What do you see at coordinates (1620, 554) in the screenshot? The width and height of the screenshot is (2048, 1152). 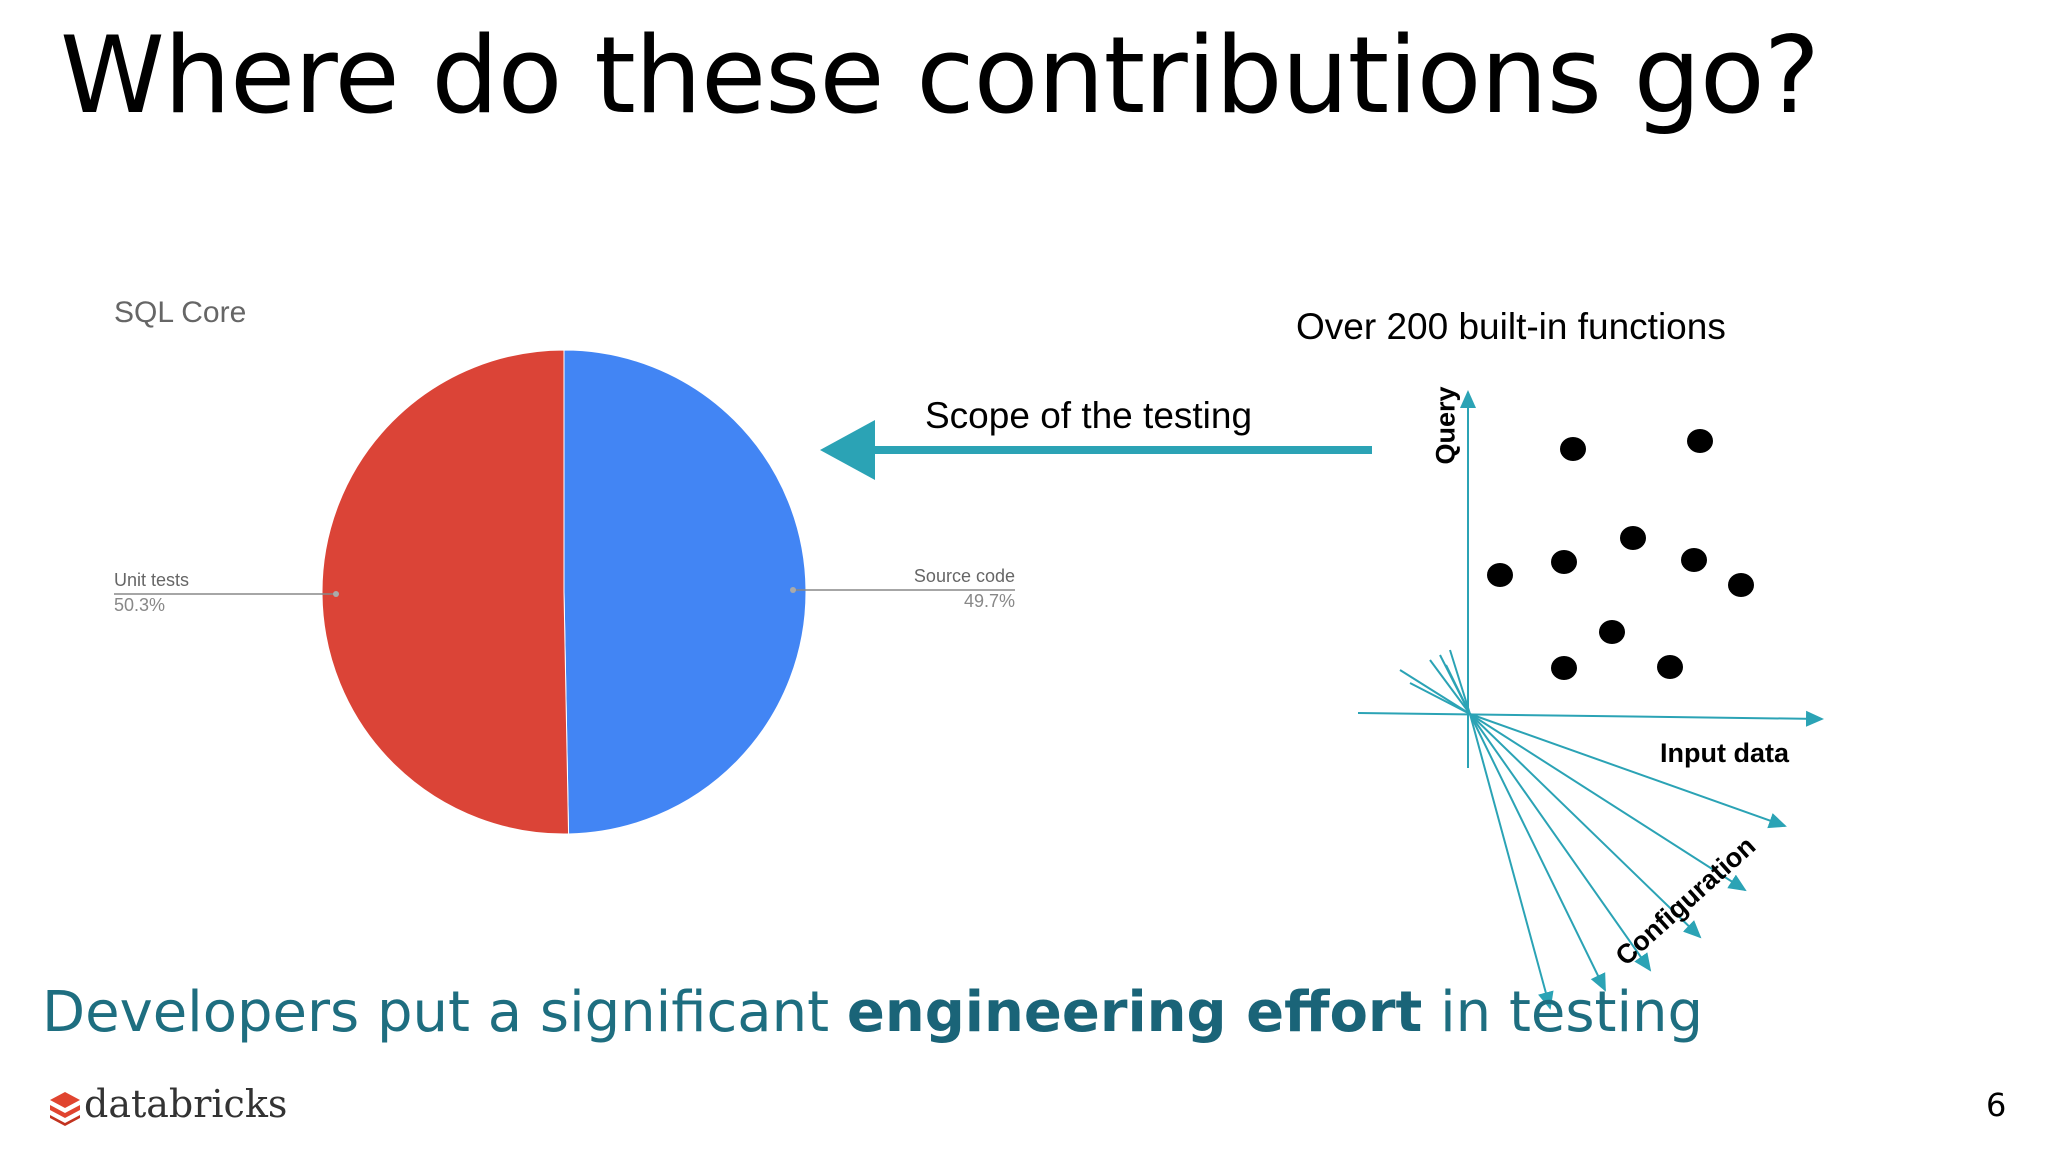 I see `function-points` at bounding box center [1620, 554].